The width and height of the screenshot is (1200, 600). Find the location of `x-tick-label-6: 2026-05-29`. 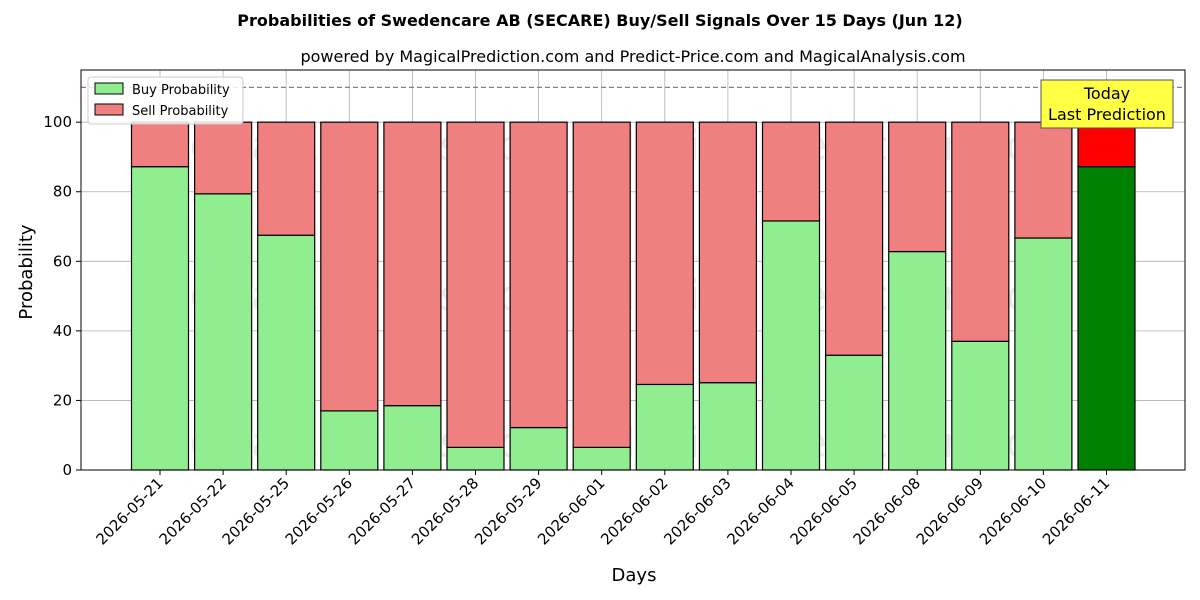

x-tick-label-6: 2026-05-29 is located at coordinates (508, 511).